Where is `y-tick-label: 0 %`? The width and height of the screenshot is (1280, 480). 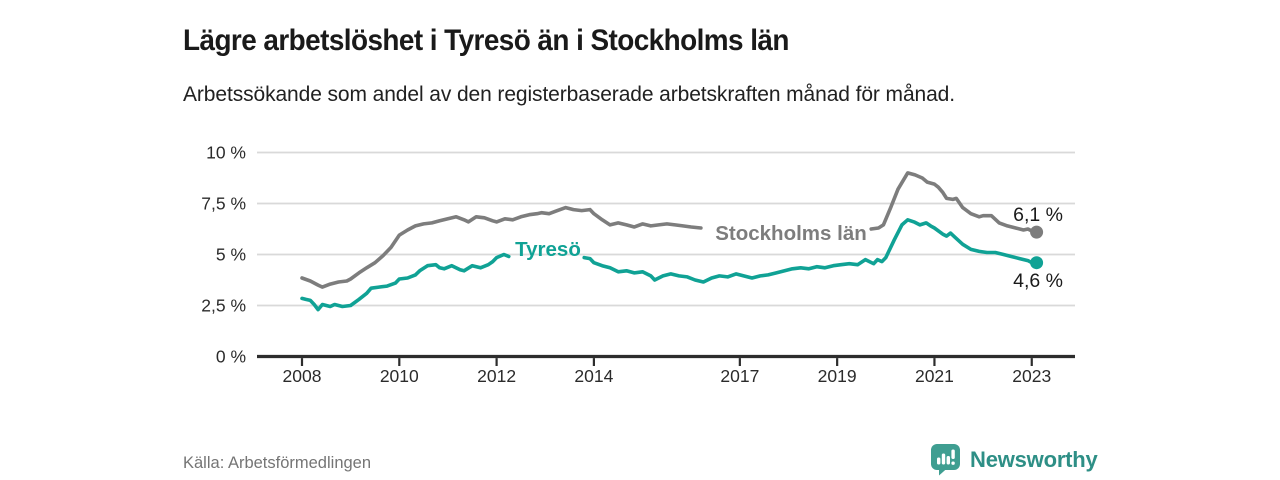
y-tick-label: 0 % is located at coordinates (231, 357).